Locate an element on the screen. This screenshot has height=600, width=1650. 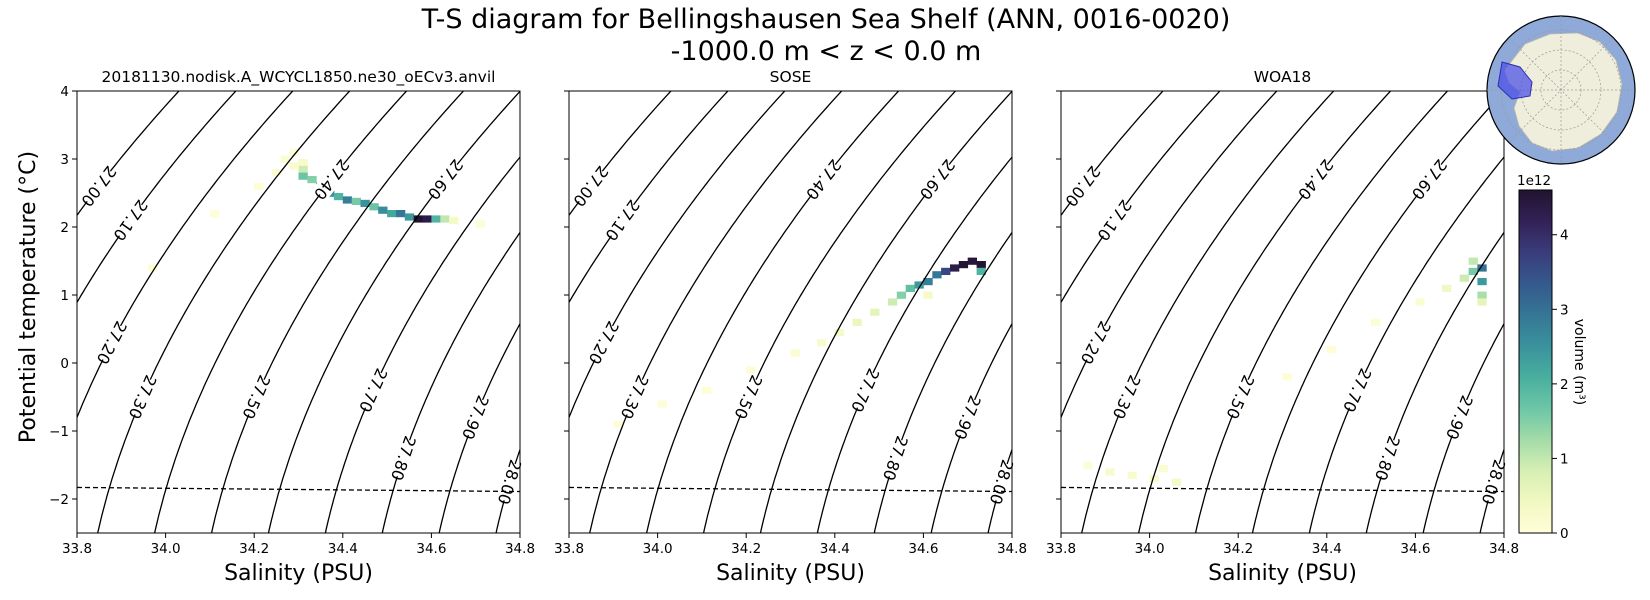
colorbar-gradient is located at coordinates (1535, 361).